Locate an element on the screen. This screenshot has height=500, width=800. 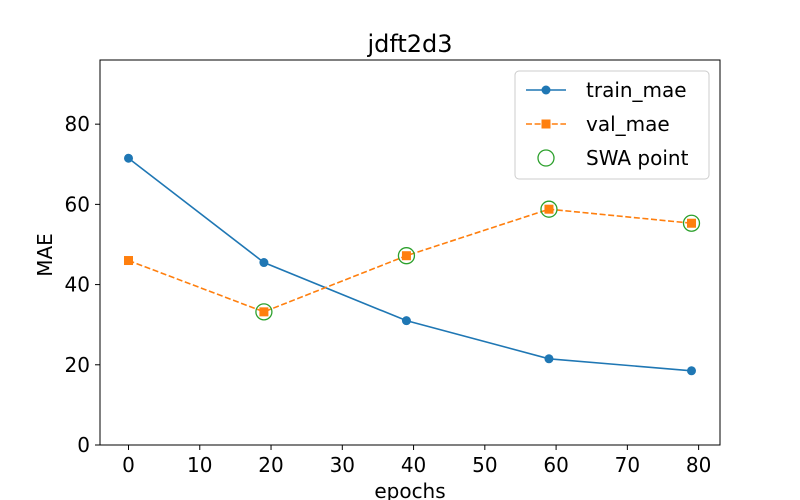
legend-box is located at coordinates (612, 125).